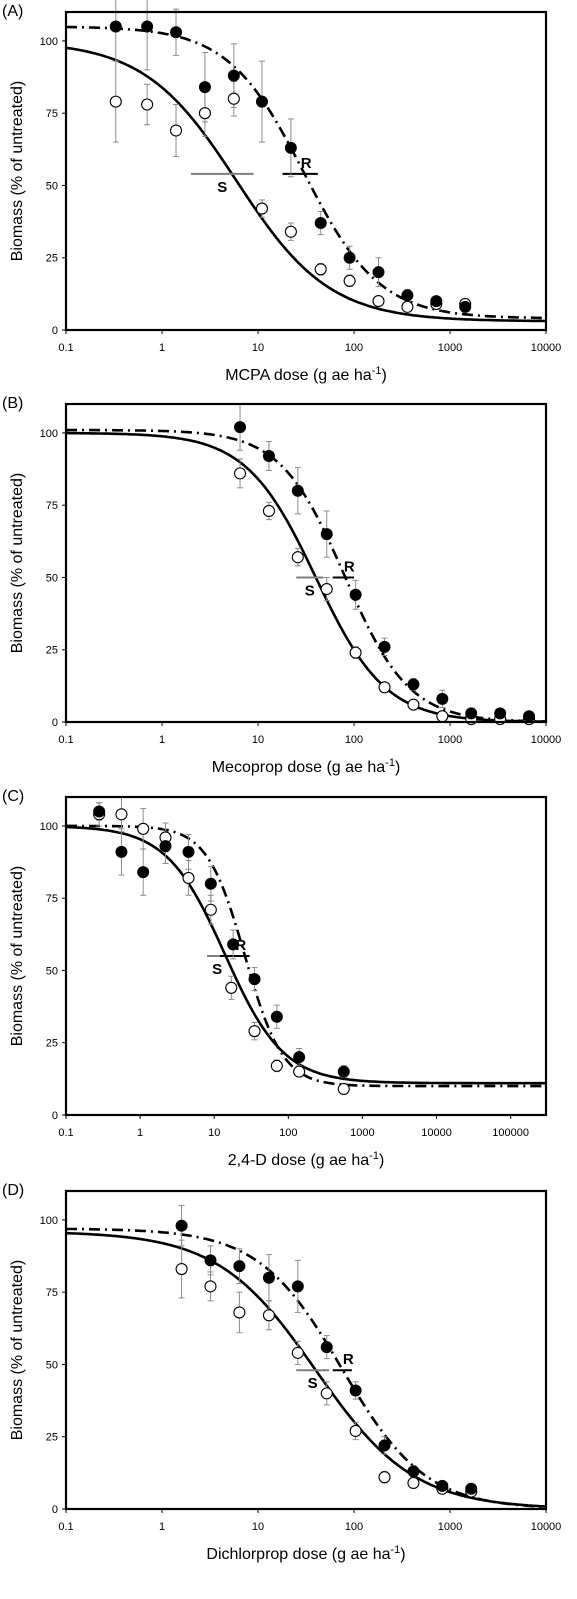  I want to click on y-tick-label: 50, so click(52, 186).